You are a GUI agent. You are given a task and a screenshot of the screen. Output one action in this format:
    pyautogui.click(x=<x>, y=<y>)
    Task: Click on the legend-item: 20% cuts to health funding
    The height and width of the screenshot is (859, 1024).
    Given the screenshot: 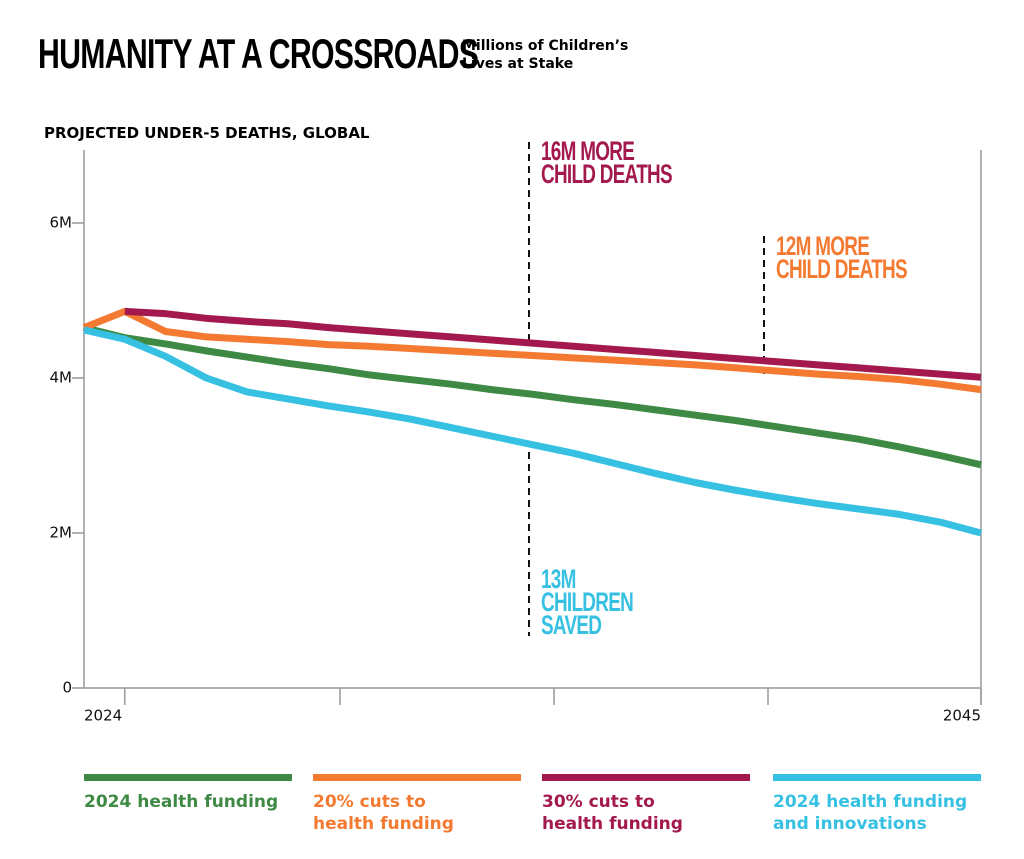 What is the action you would take?
    pyautogui.click(x=417, y=804)
    